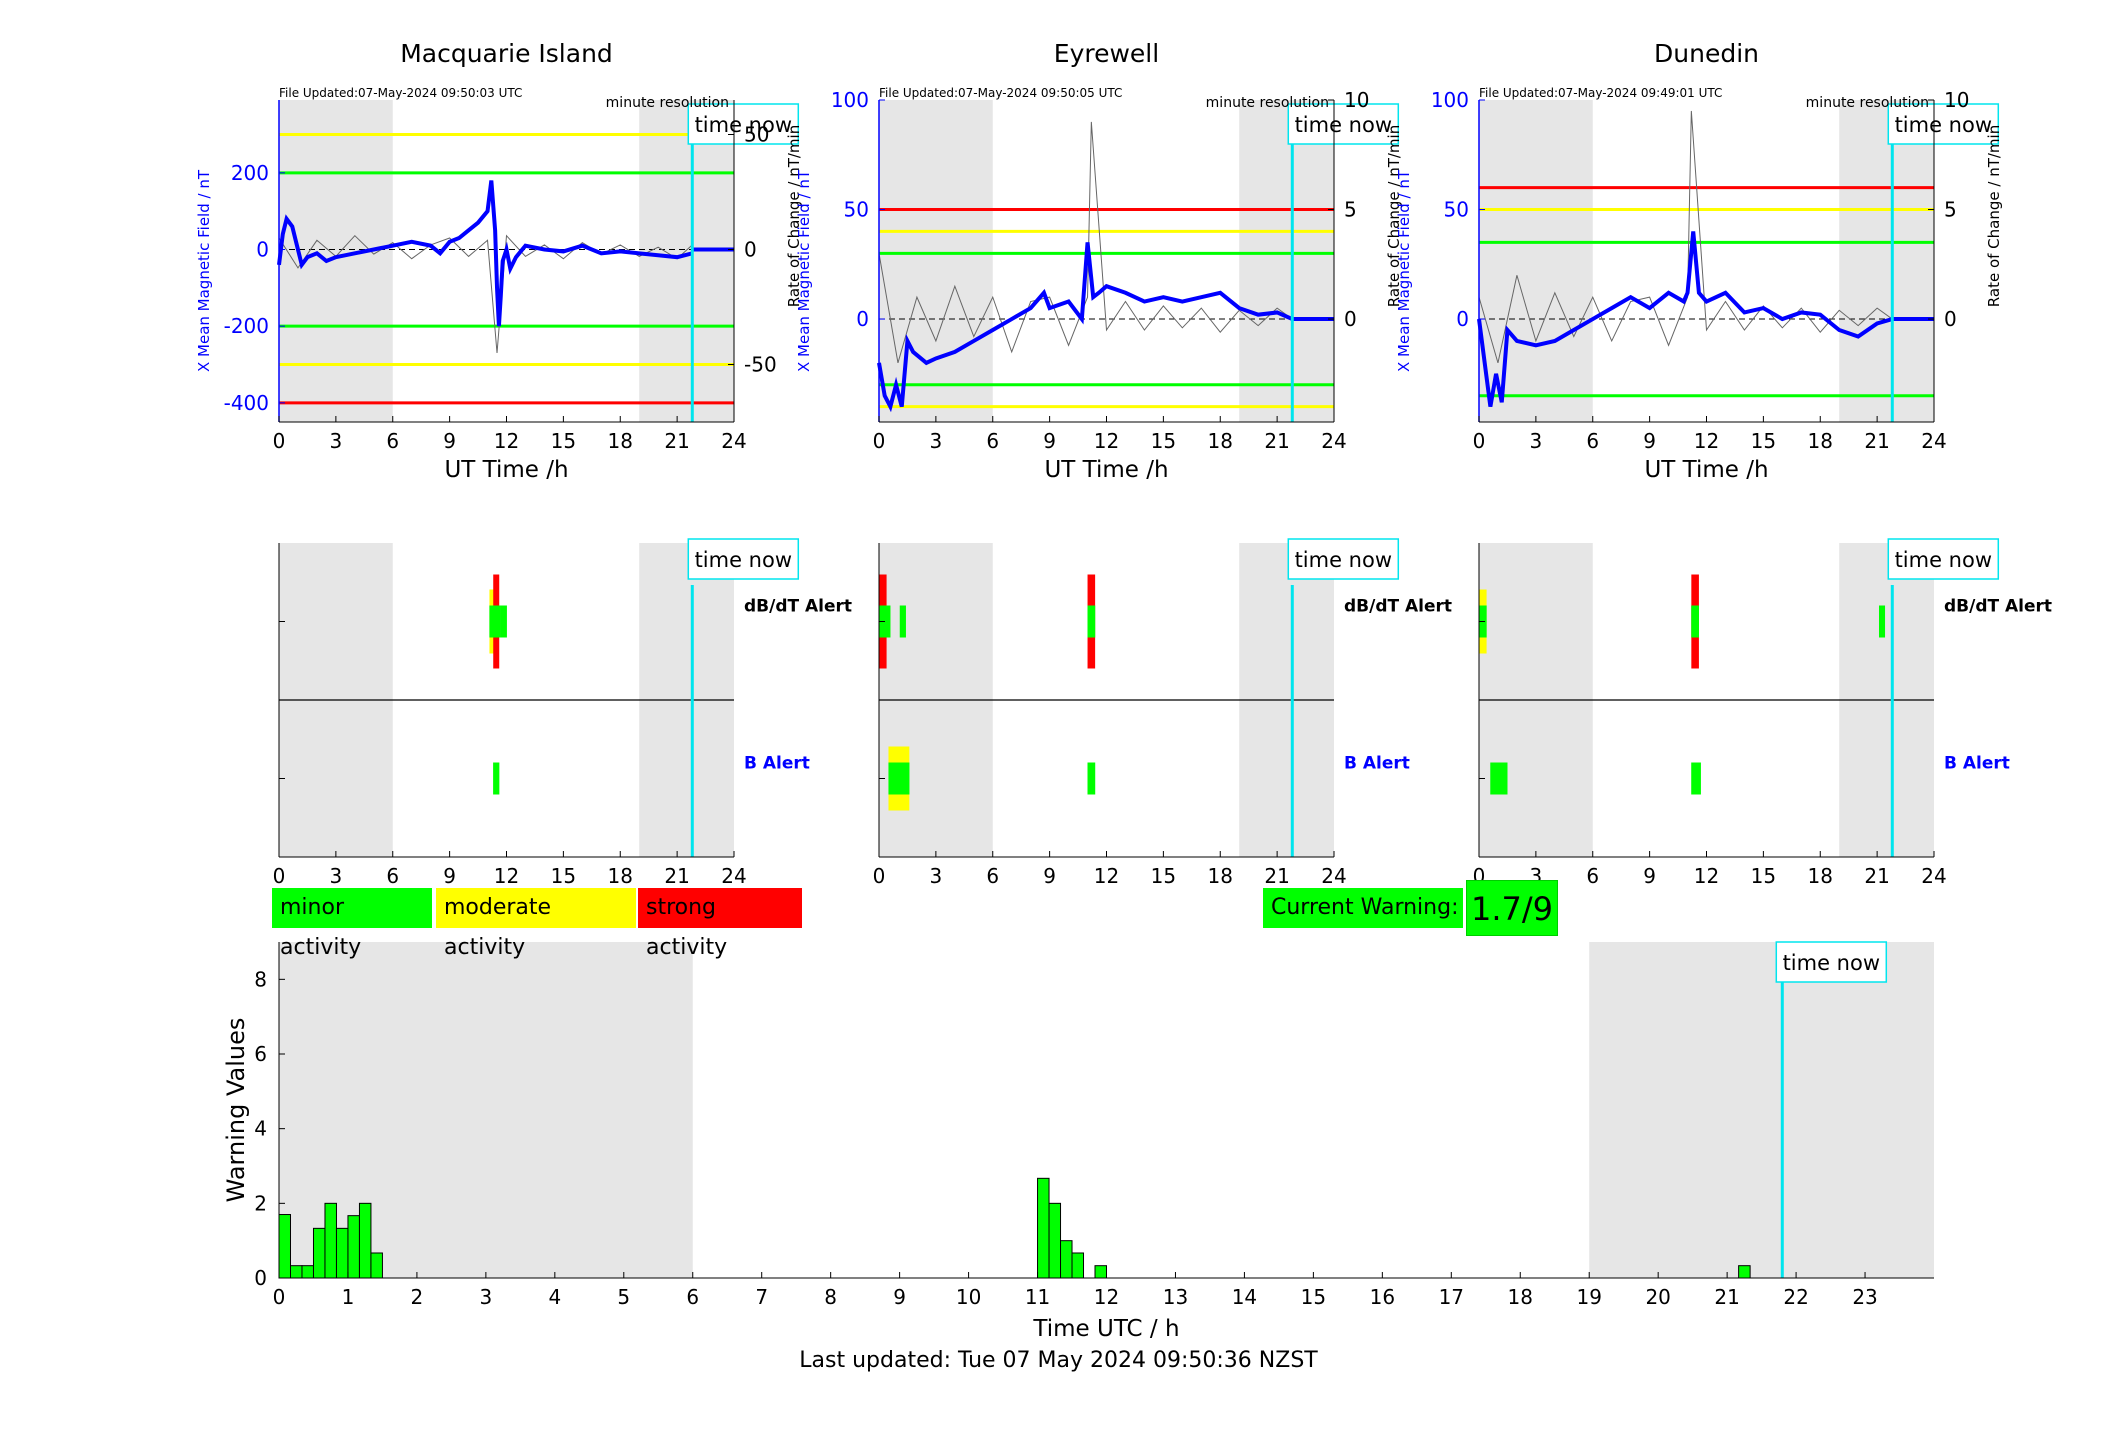  I want to click on x-tick-label: 13, so click(1175, 1297).